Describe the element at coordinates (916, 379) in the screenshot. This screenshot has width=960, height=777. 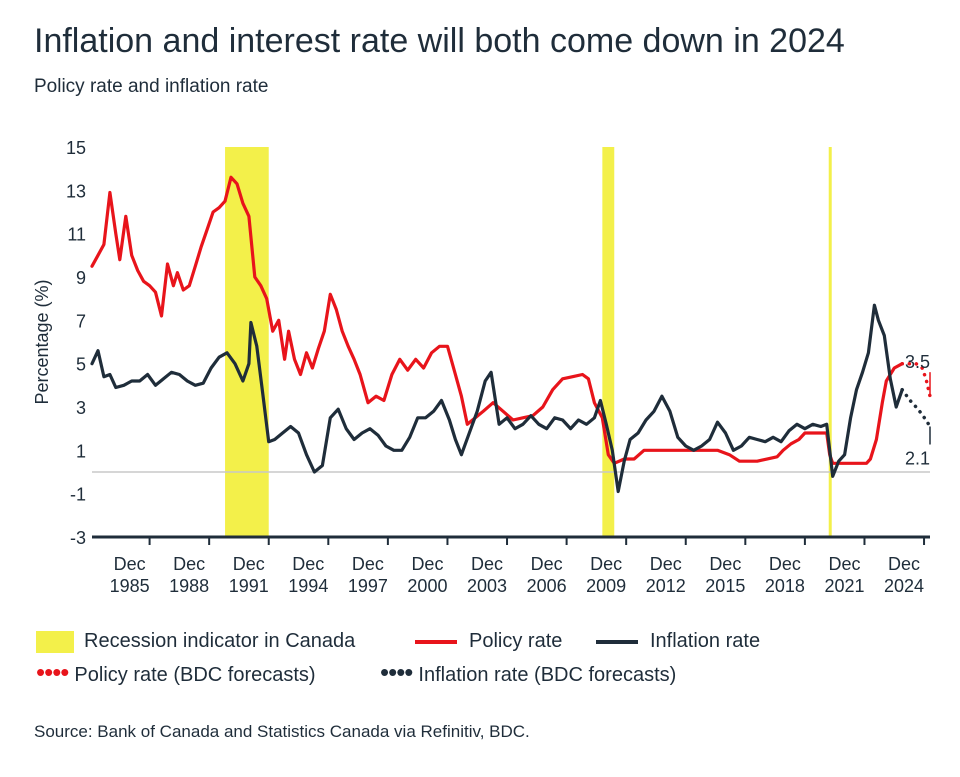
I see `series-line-policy-rate-bdc-forecasts` at that location.